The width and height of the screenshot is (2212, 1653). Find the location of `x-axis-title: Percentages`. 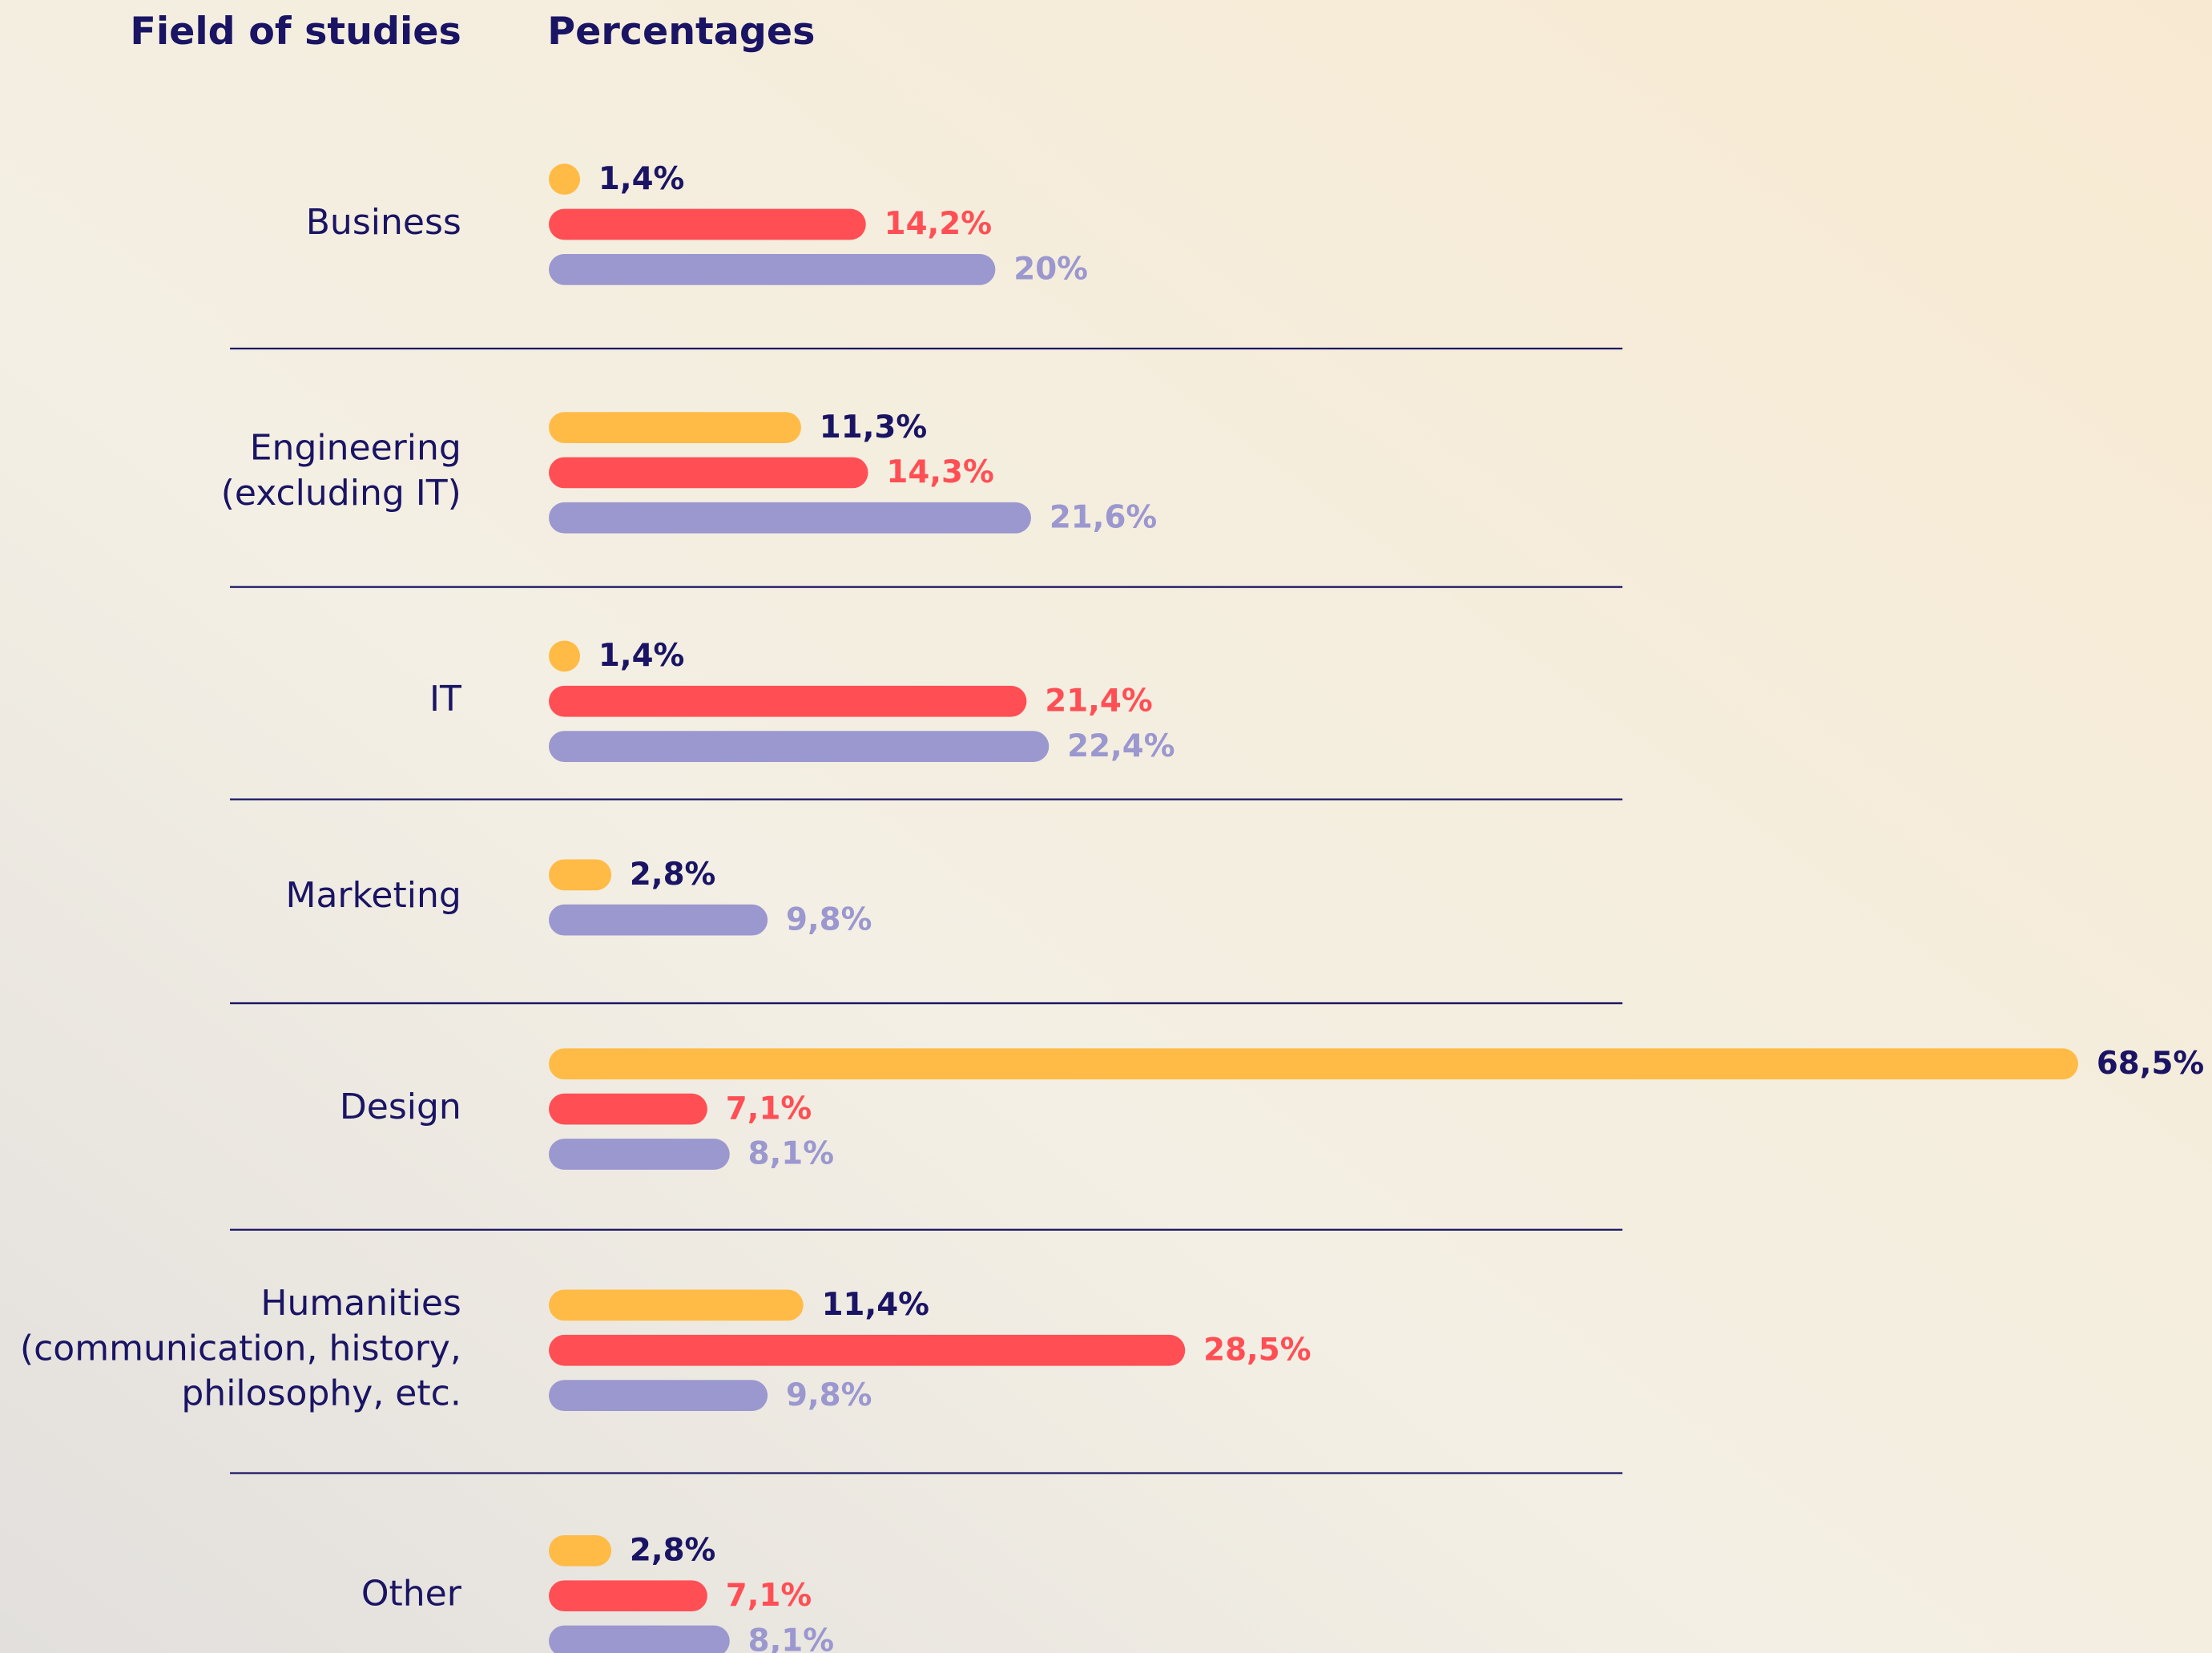

x-axis-title: Percentages is located at coordinates (681, 32).